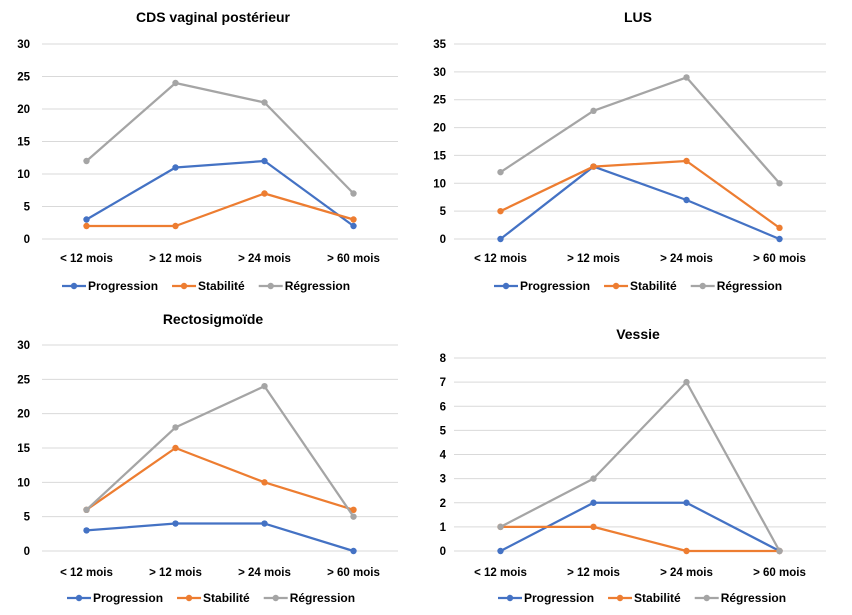  What do you see at coordinates (638, 334) in the screenshot?
I see `chart-title: Vessie` at bounding box center [638, 334].